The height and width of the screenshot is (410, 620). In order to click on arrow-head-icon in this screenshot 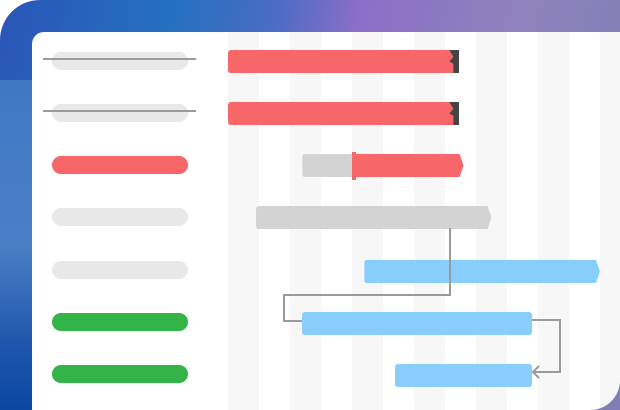, I will do `click(535, 372)`.